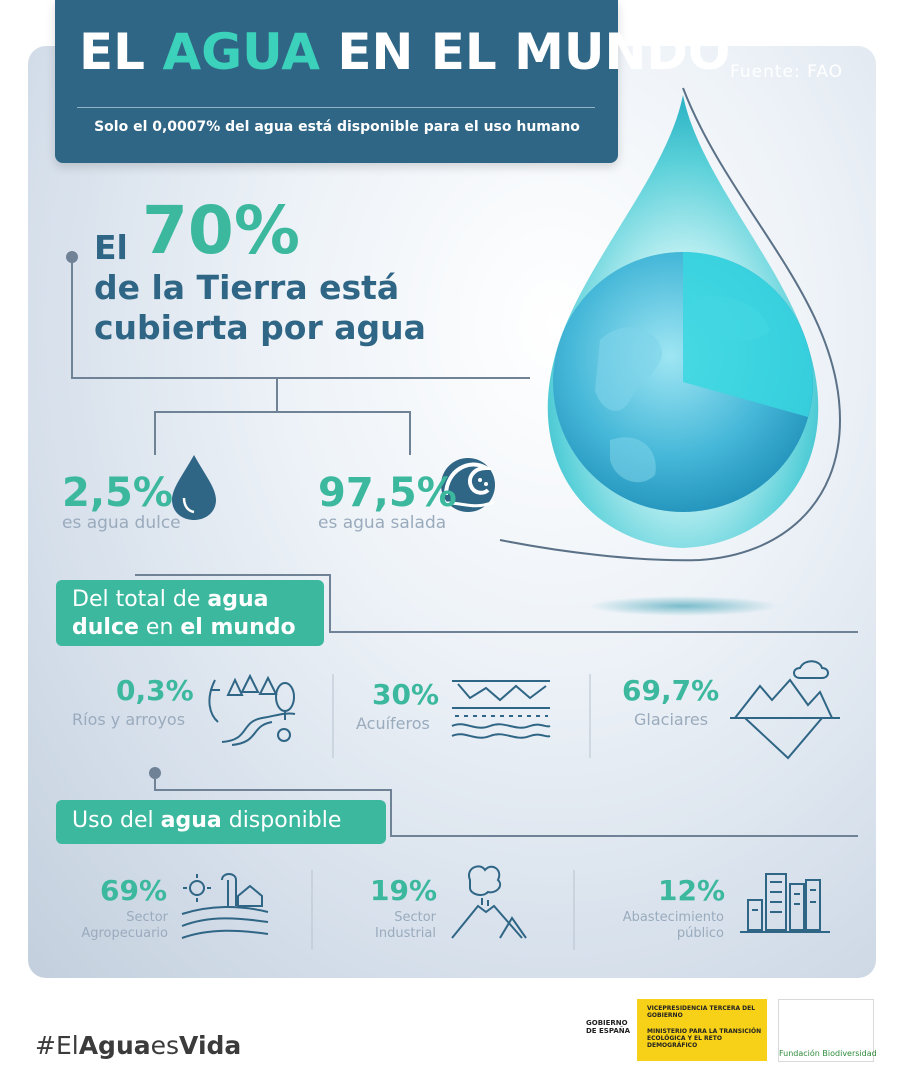 Image resolution: width=900 pixels, height=1084 pixels. What do you see at coordinates (671, 719) in the screenshot?
I see `glaciers-label: Glaciares` at bounding box center [671, 719].